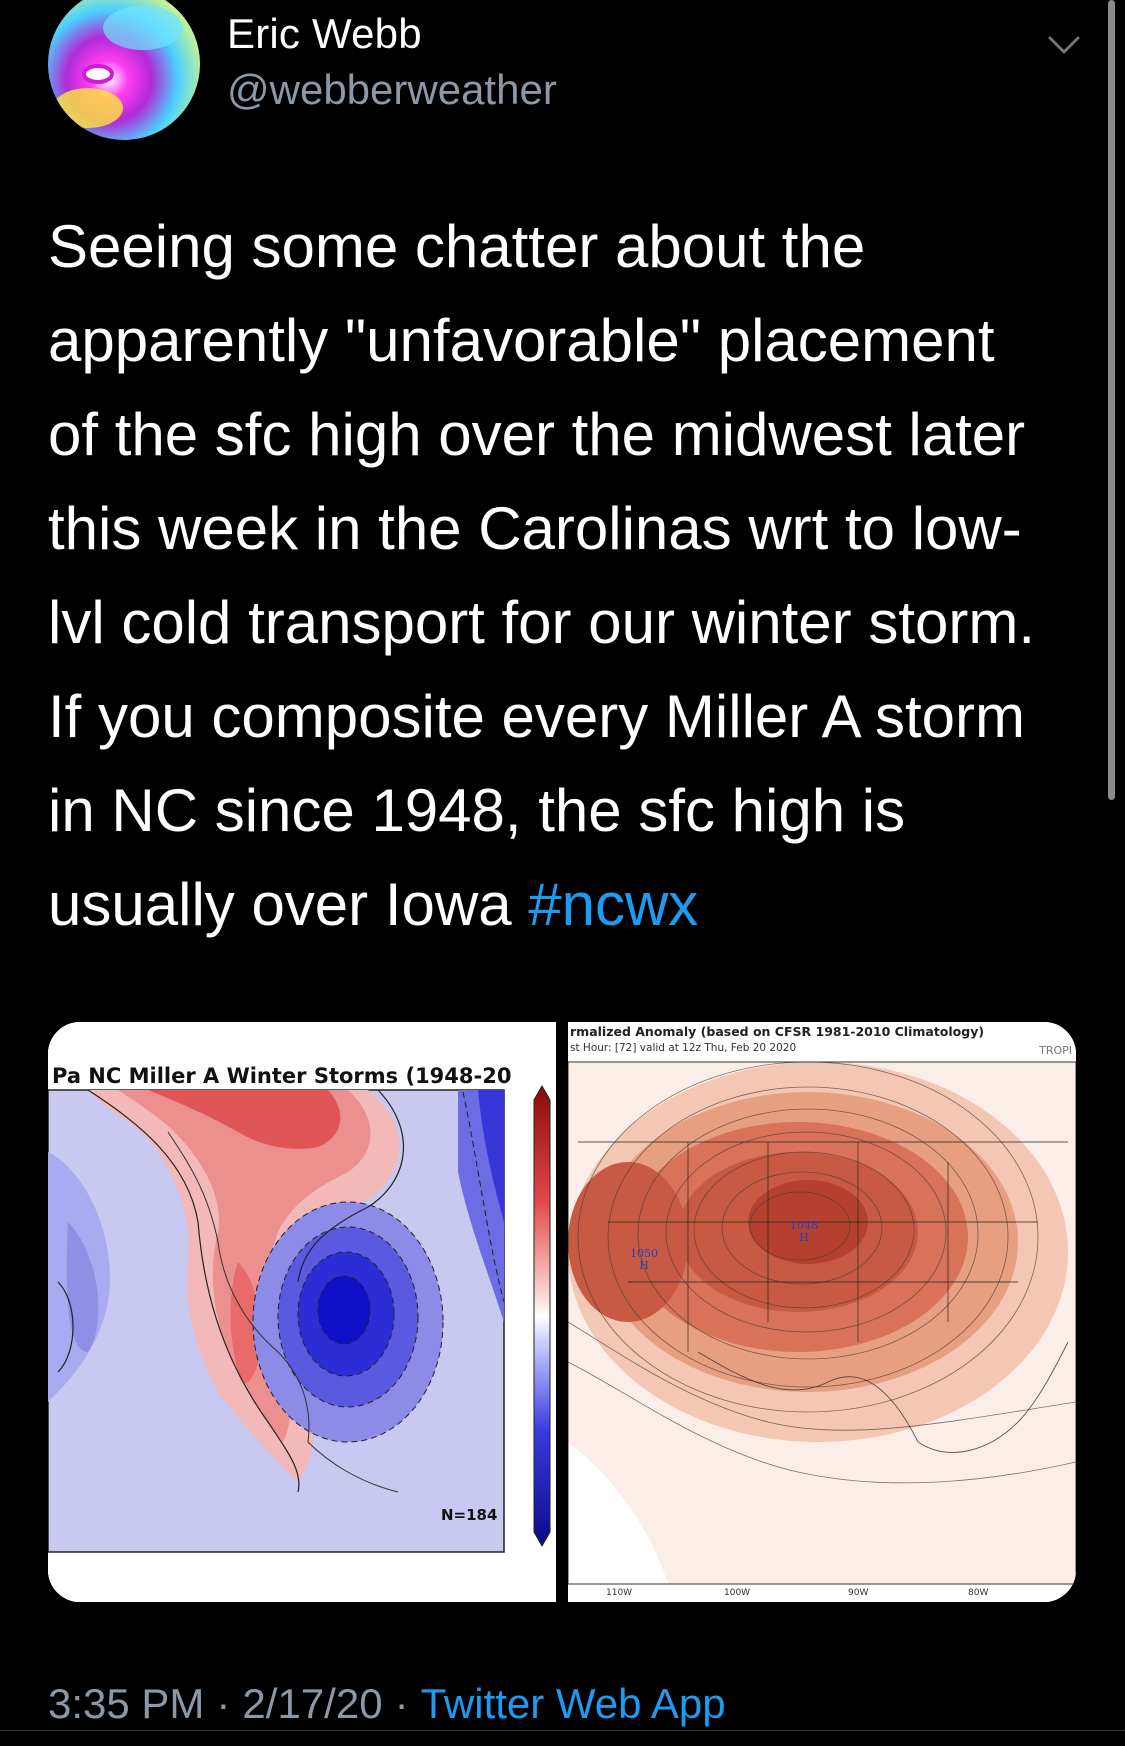 This screenshot has width=1125, height=1746. Describe the element at coordinates (392, 89) in the screenshot. I see `user-handle: @webberweather` at that location.